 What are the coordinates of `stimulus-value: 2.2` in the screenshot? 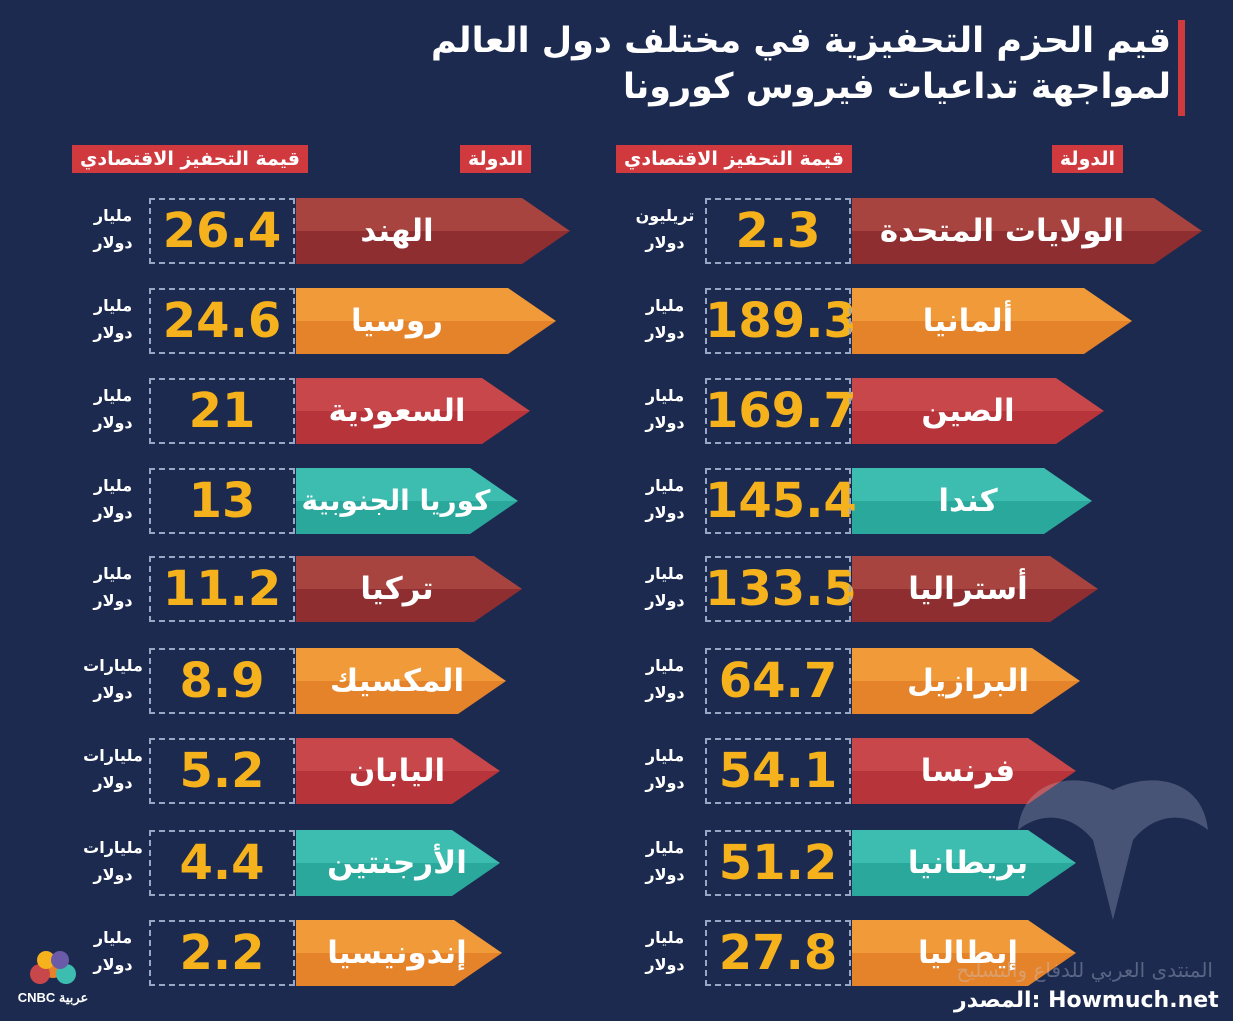 It's located at (222, 953).